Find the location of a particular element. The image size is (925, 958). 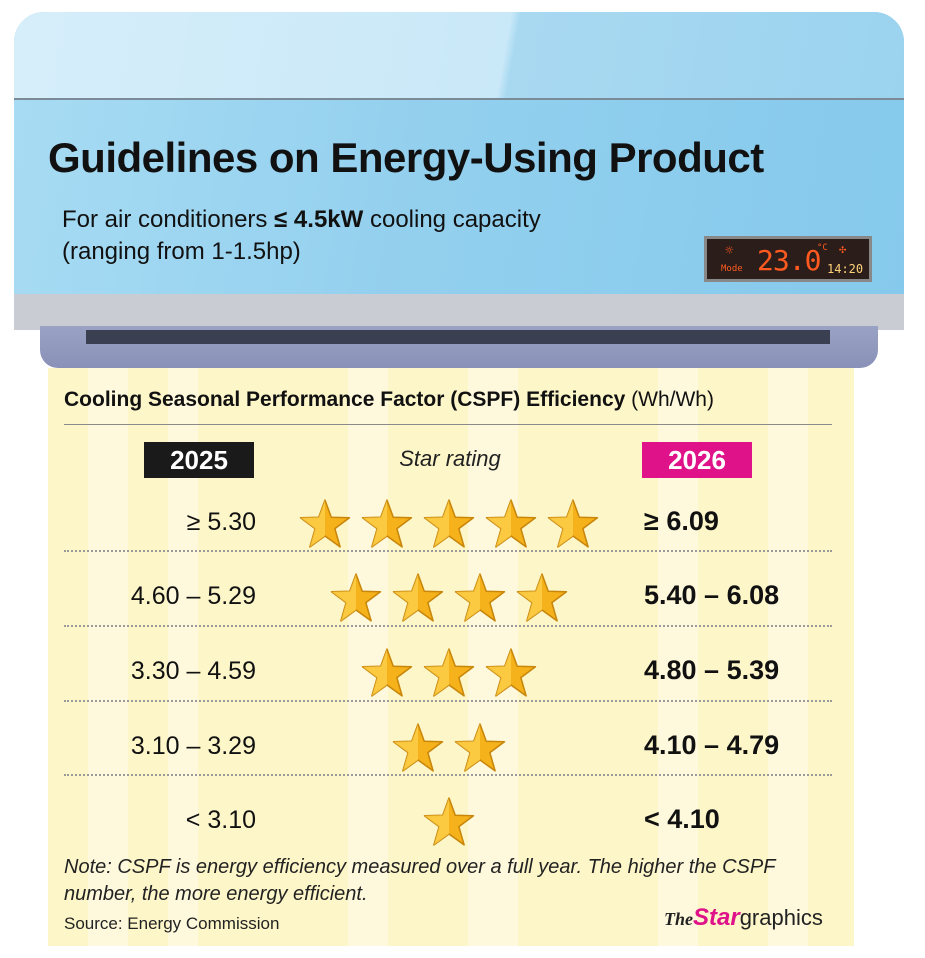

range-2026: 4.80 – 5.39 is located at coordinates (712, 670).